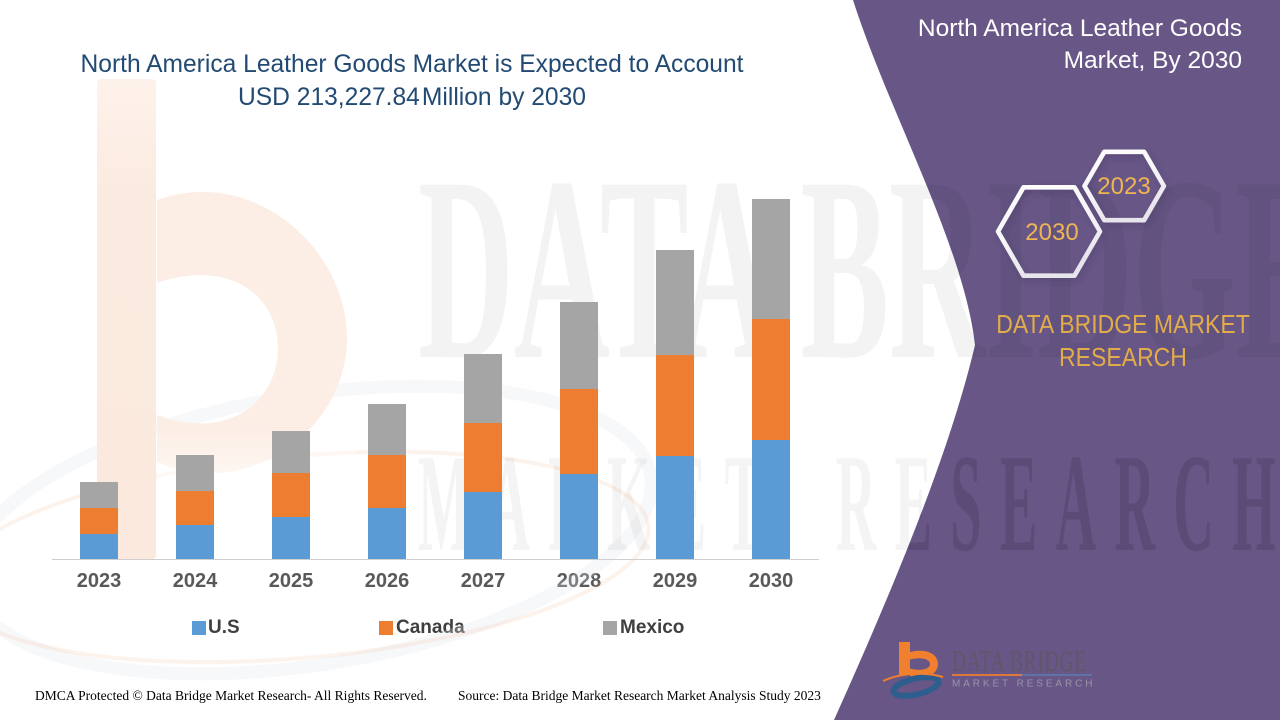 The image size is (1280, 720). I want to click on svg-text: MARKET RESEARCH, so click(1023, 684).